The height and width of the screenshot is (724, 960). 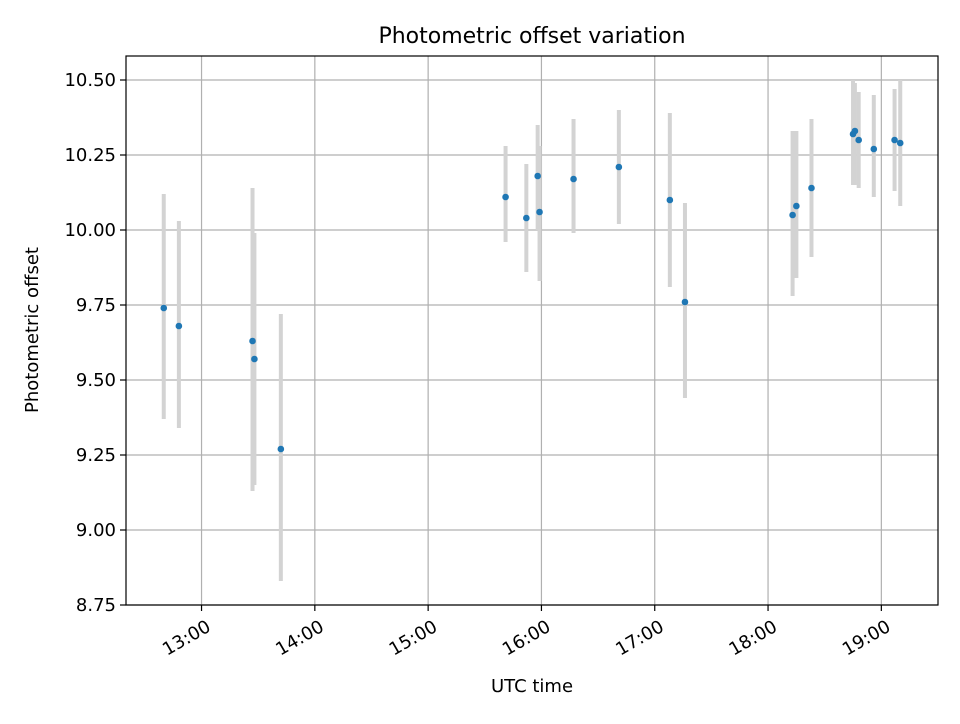 I want to click on y-axis-label: Photometric offset, so click(x=32, y=330).